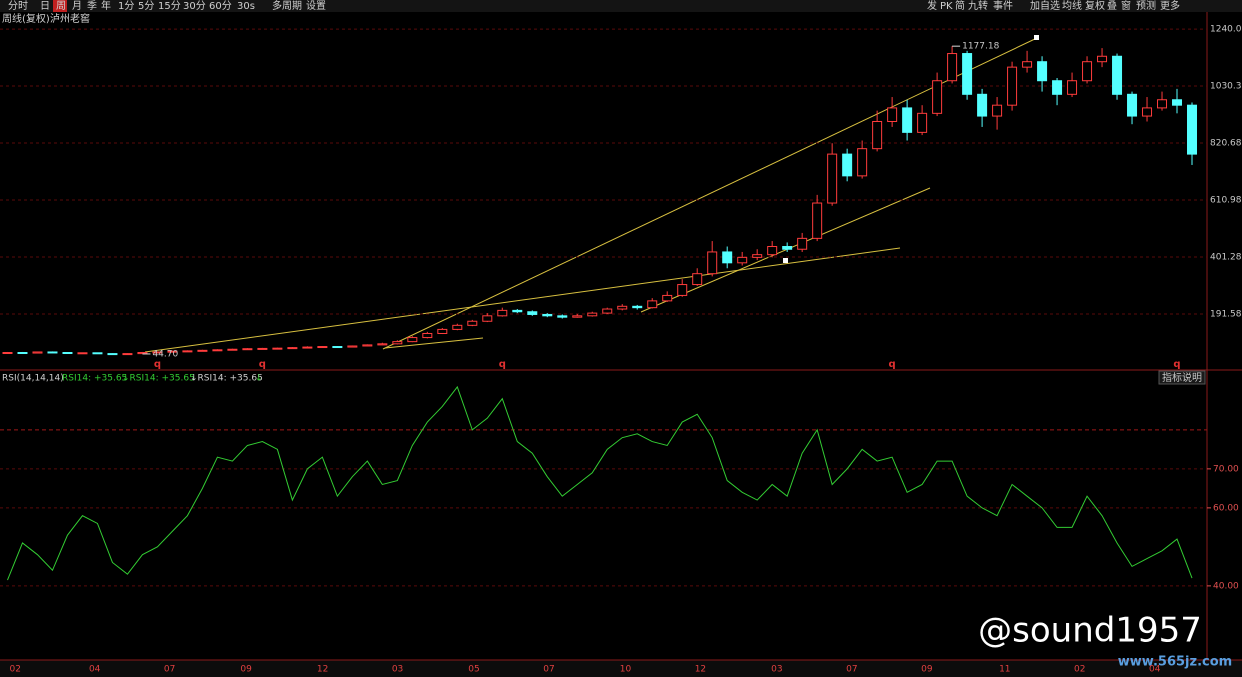  I want to click on toolbar-button: 叠, so click(1112, 6).